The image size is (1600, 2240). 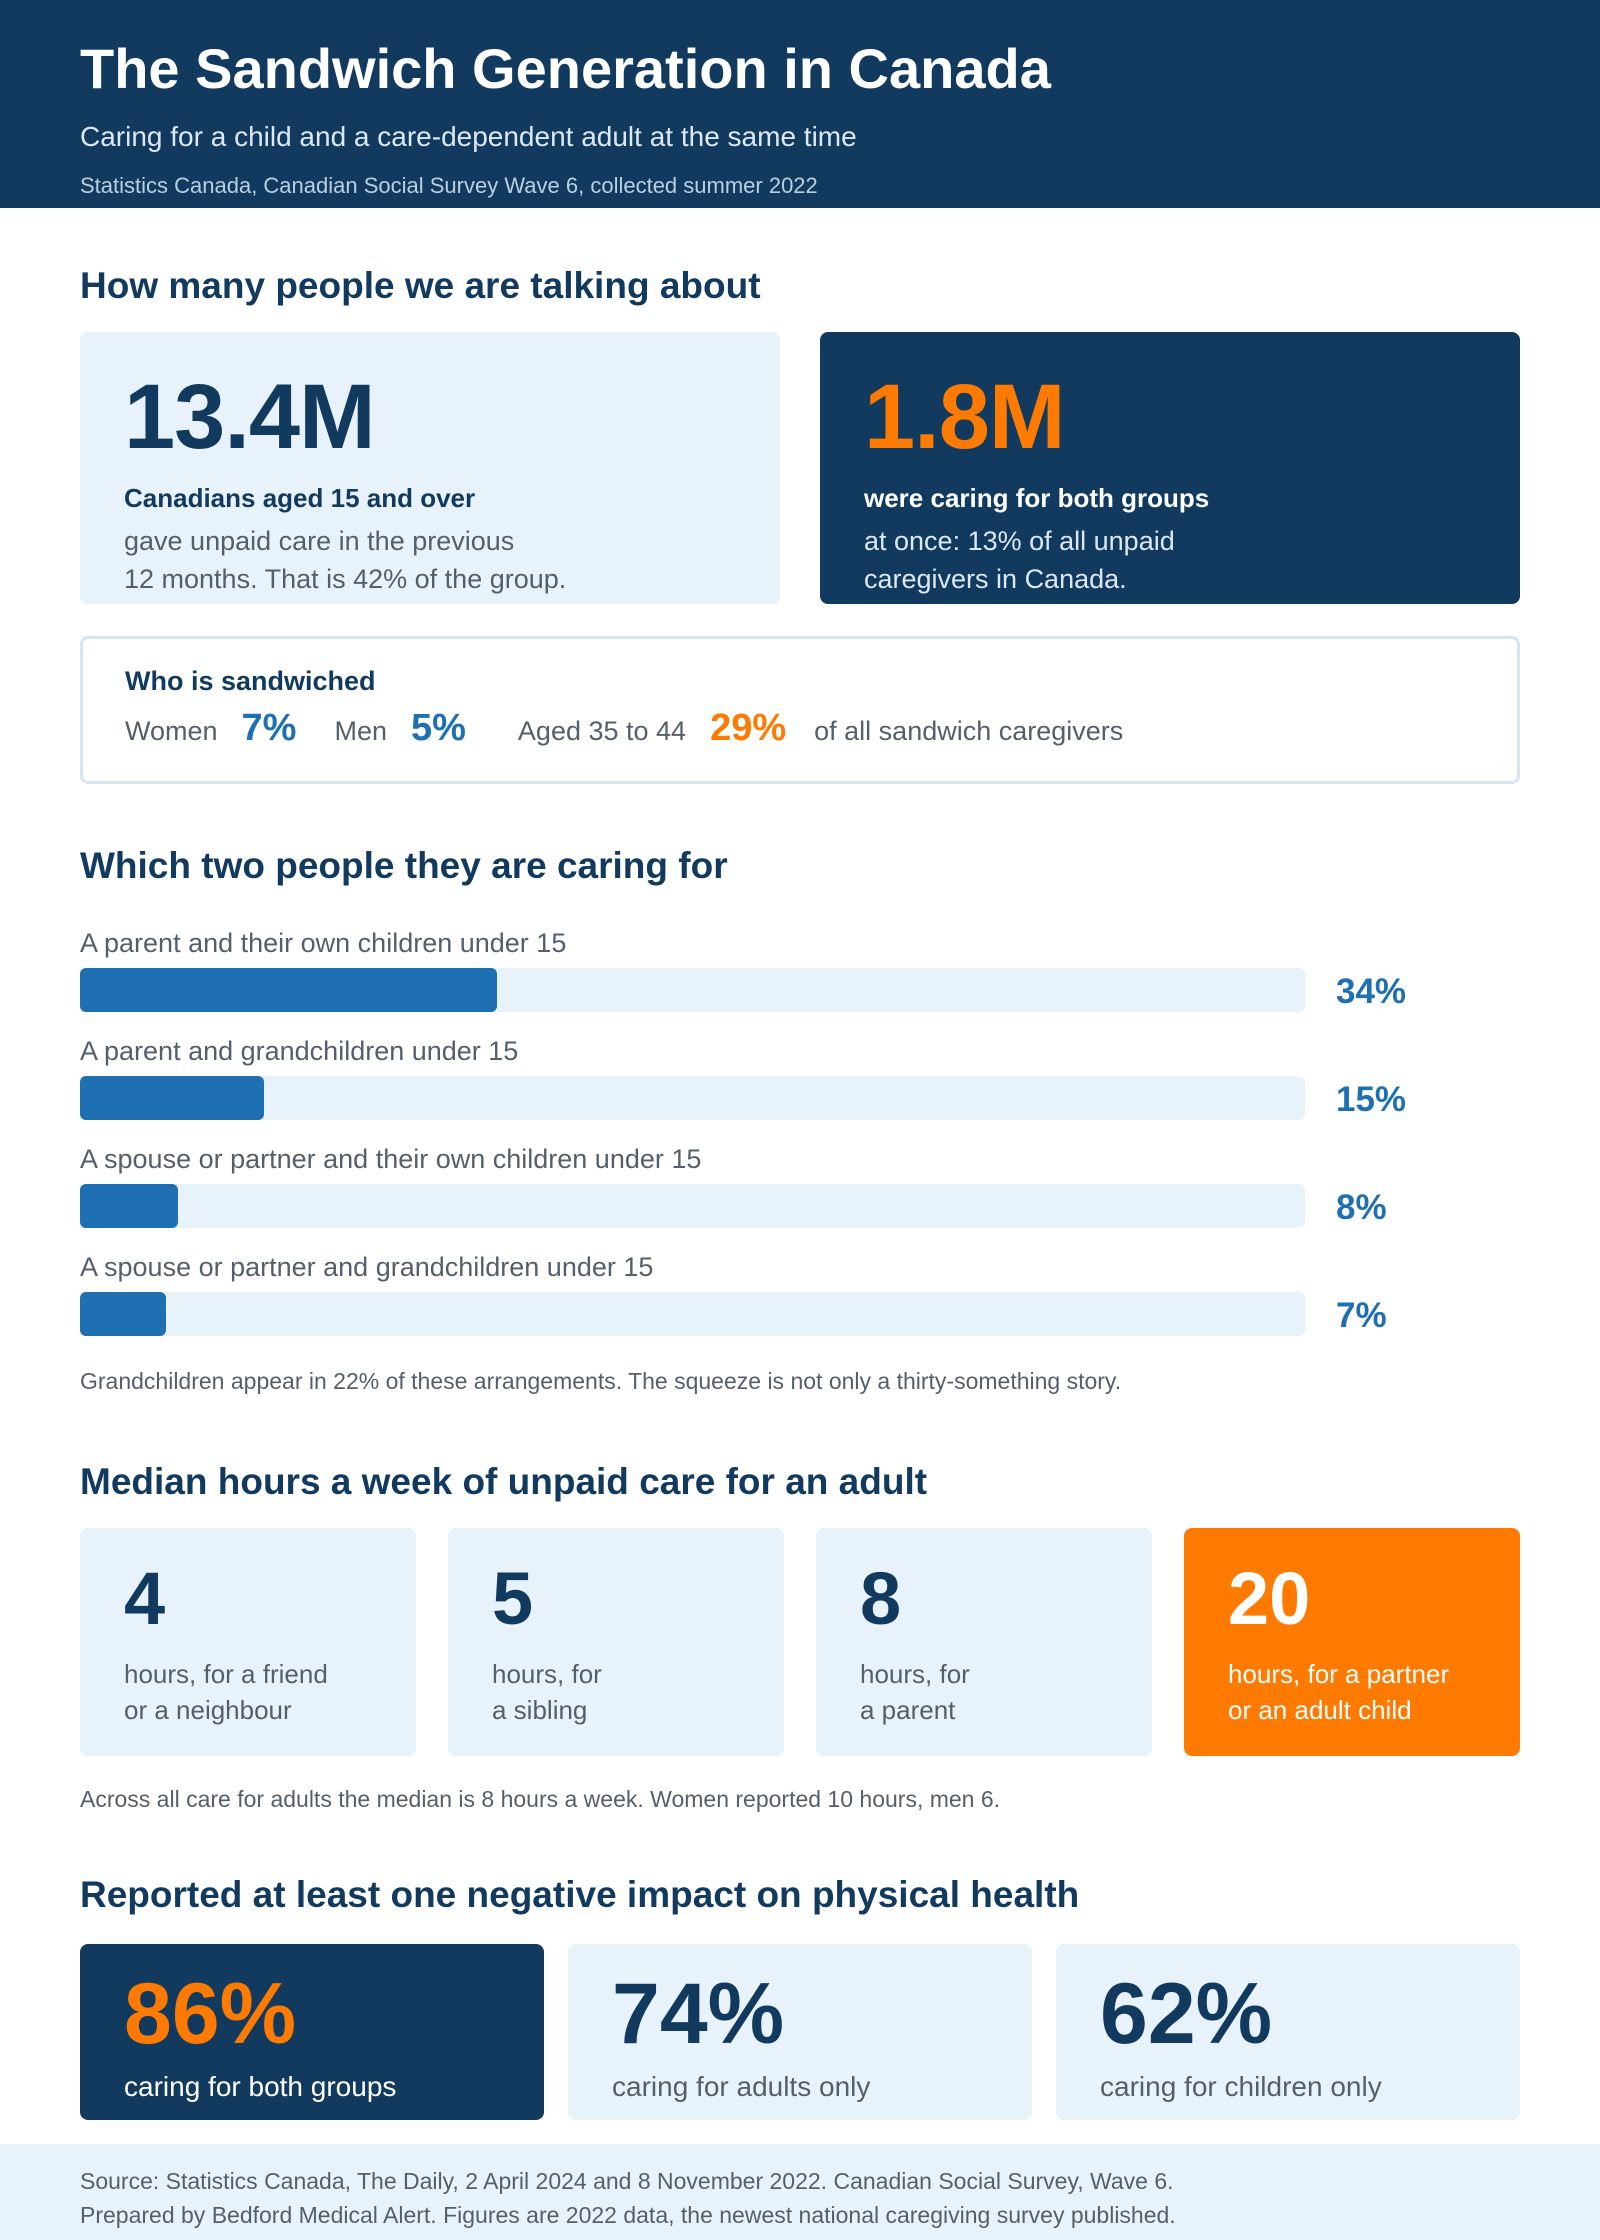 I want to click on caring-for-bar-row: A parent and grandchildren under 15 15%, so click(x=800, y=1079).